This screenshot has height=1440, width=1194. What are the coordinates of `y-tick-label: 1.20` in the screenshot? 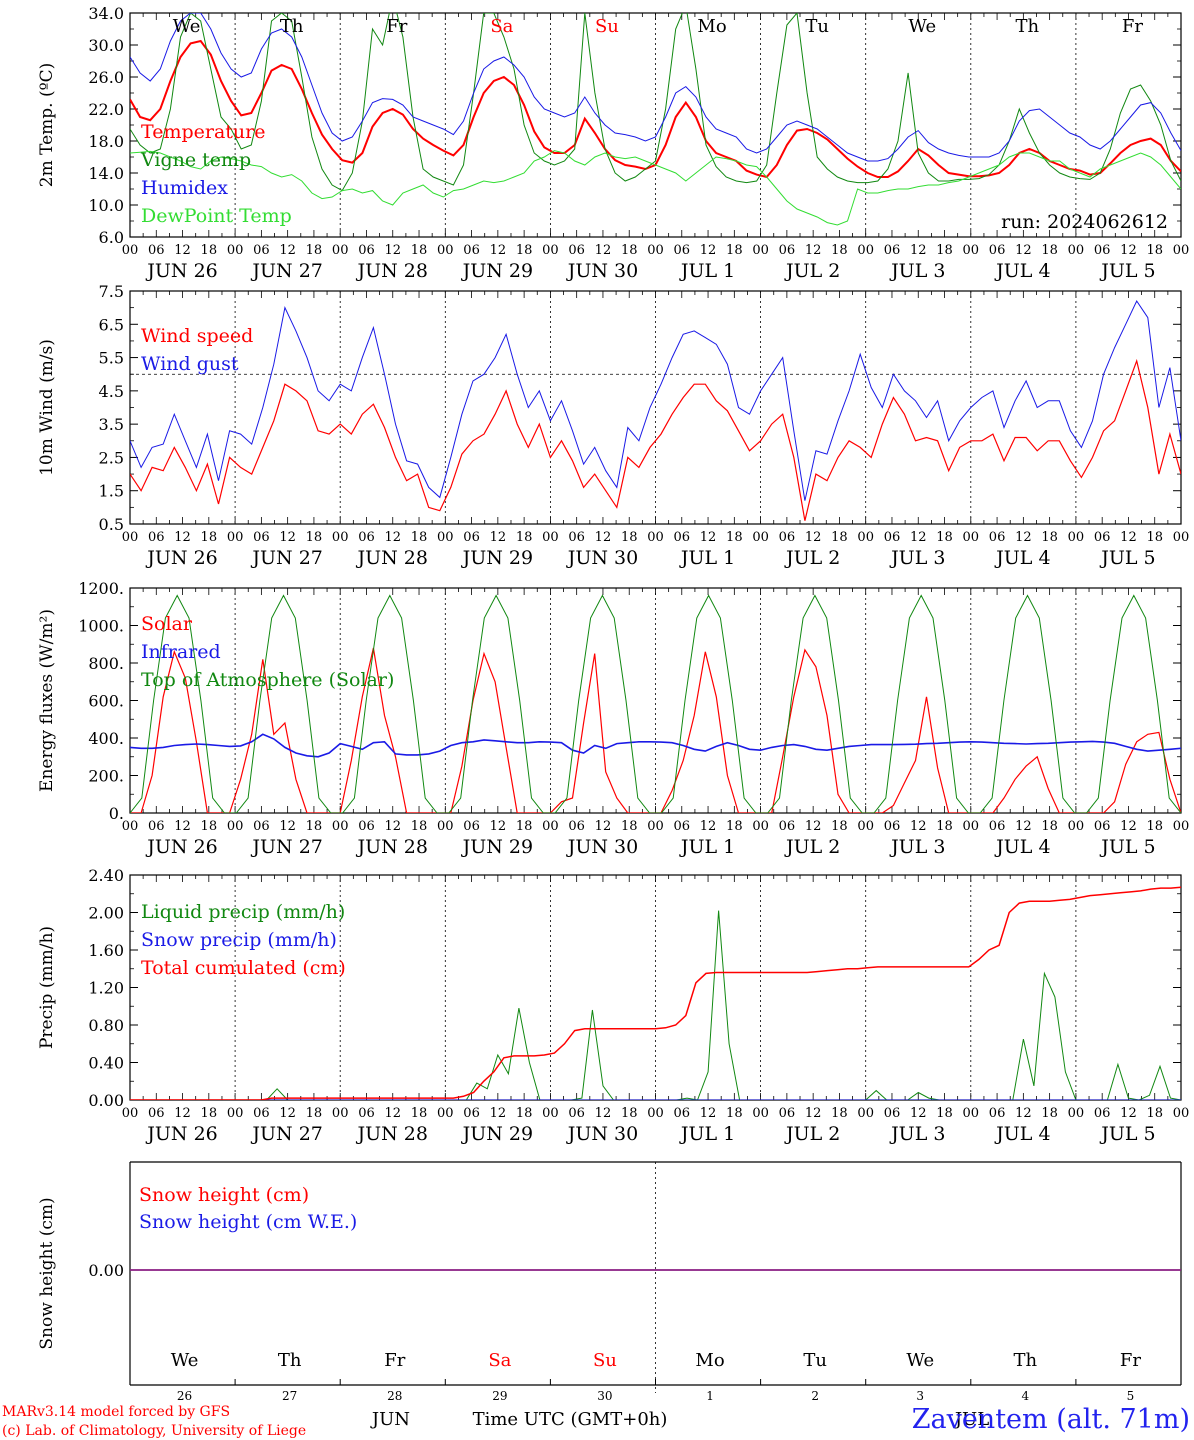 It's located at (106, 988).